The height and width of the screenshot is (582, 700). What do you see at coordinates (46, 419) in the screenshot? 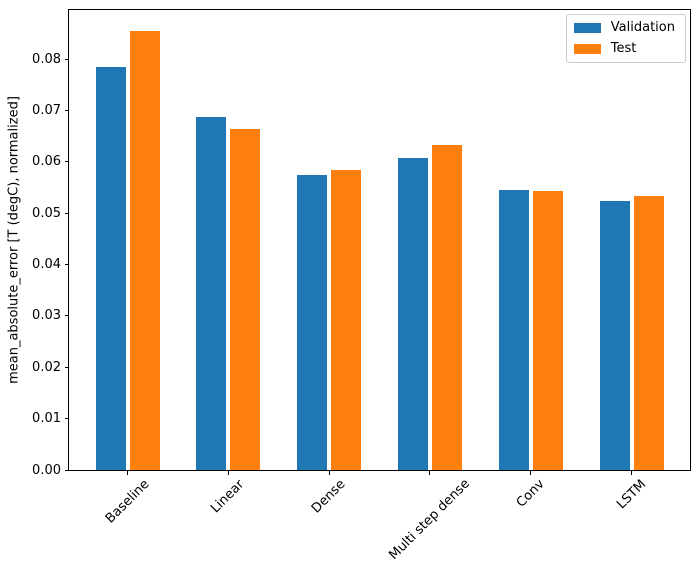
I see `y-tick-label-0.01: 0.01` at bounding box center [46, 419].